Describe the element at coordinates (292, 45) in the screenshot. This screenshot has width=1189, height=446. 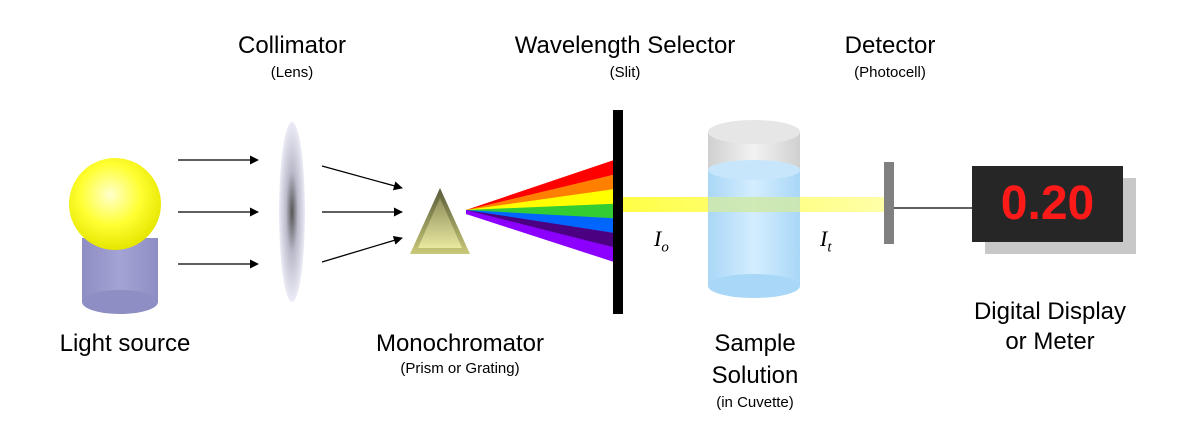
I see `collimator-label: Collimator` at that location.